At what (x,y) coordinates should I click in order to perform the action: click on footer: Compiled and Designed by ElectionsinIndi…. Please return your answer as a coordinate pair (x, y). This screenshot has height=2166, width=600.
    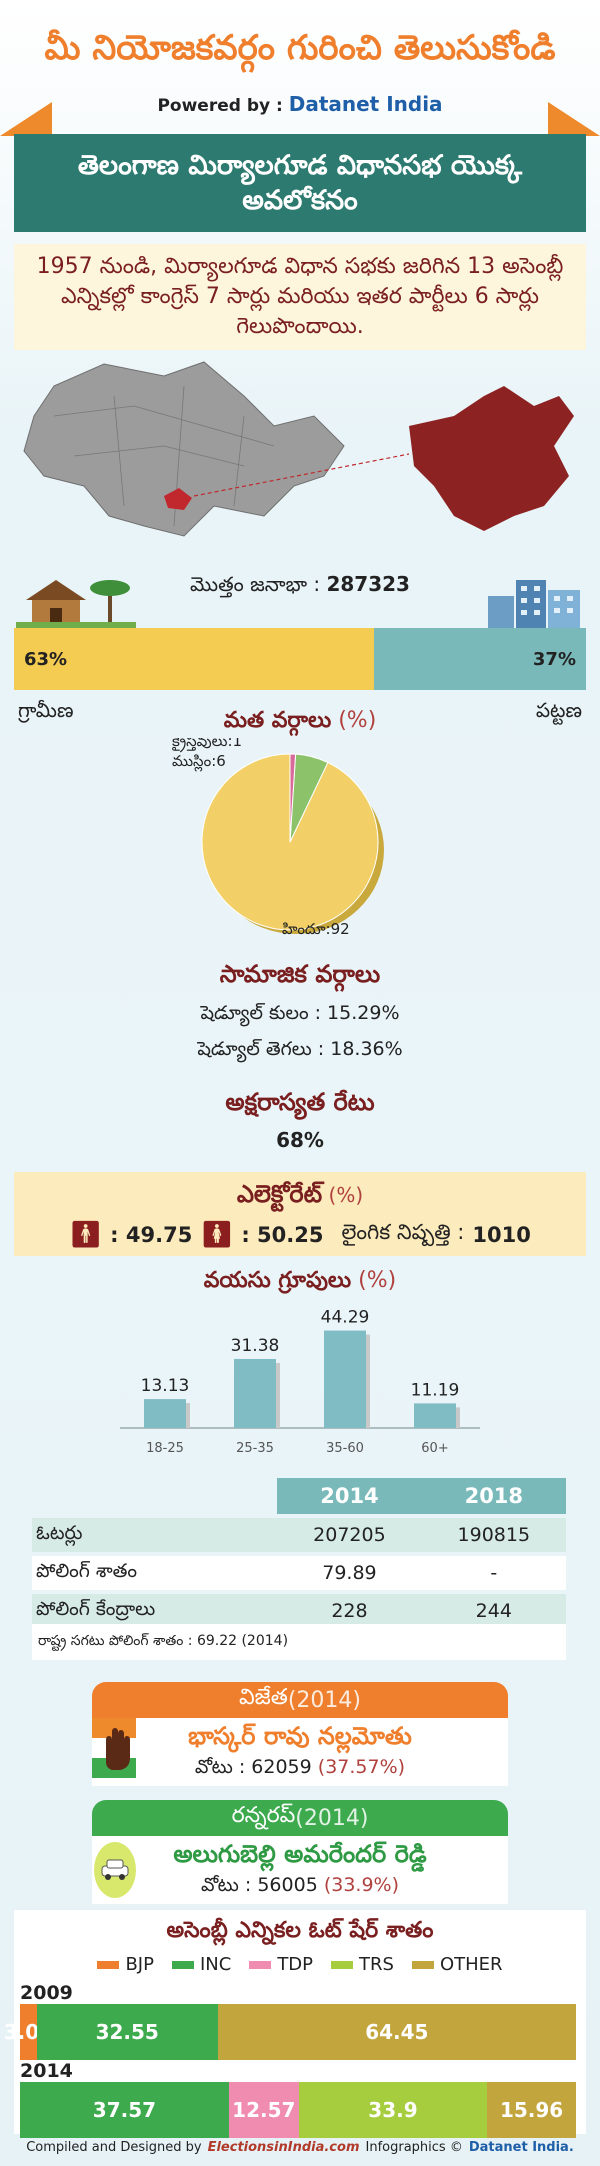
    Looking at the image, I should click on (300, 2147).